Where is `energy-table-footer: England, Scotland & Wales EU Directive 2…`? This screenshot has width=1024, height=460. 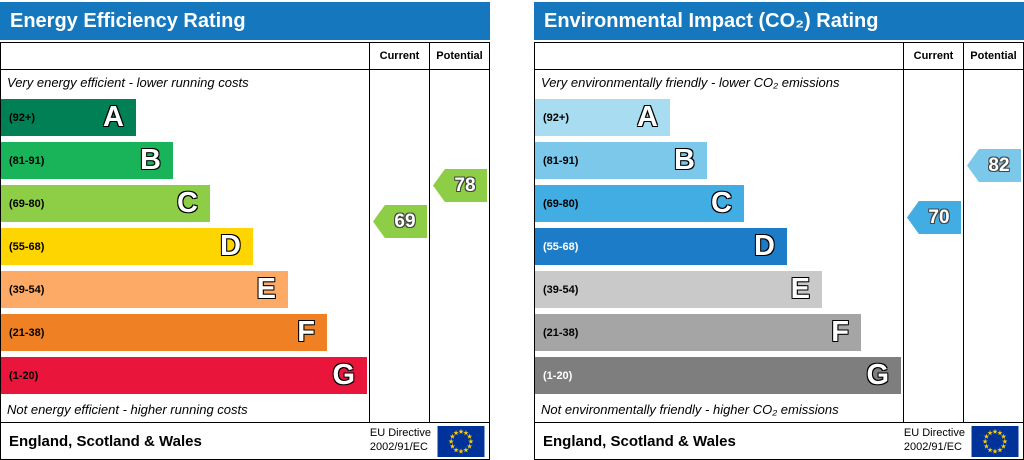
energy-table-footer: England, Scotland & Wales EU Directive 2… is located at coordinates (245, 440).